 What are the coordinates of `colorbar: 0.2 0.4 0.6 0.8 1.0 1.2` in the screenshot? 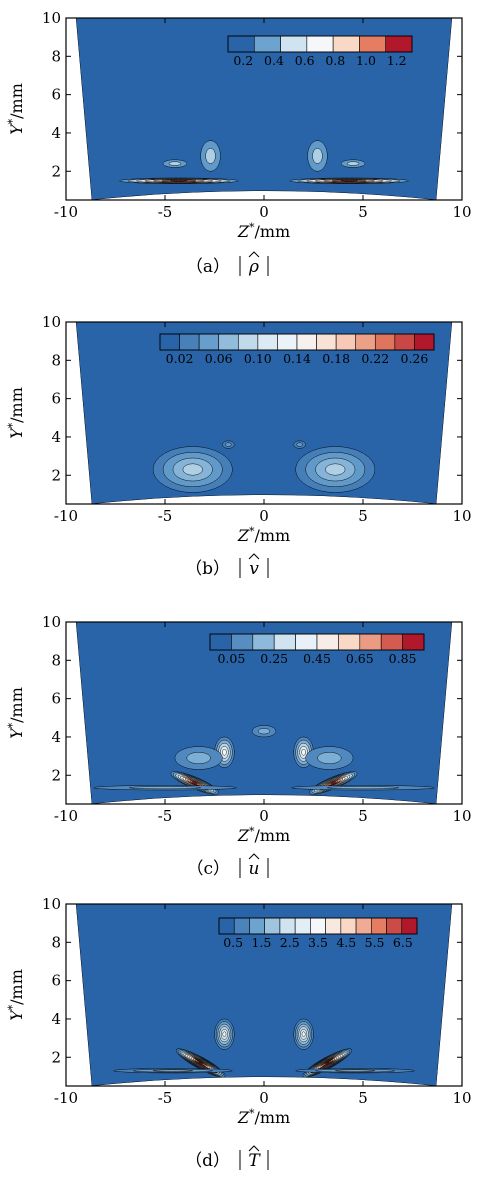 It's located at (320, 51).